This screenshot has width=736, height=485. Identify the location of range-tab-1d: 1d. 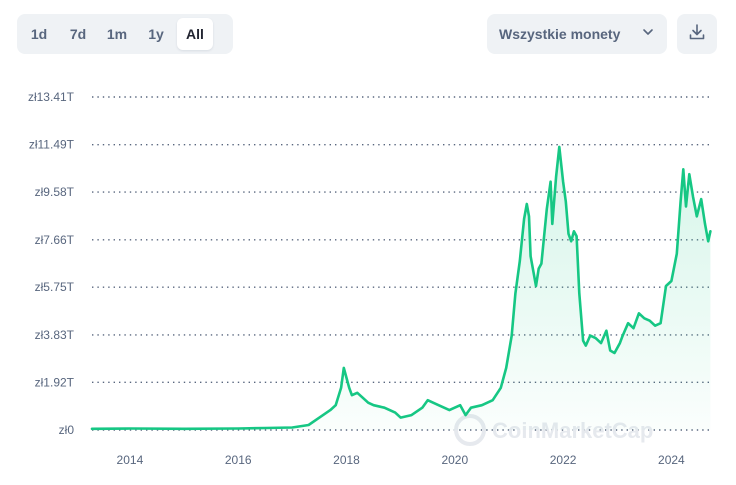
(39, 34).